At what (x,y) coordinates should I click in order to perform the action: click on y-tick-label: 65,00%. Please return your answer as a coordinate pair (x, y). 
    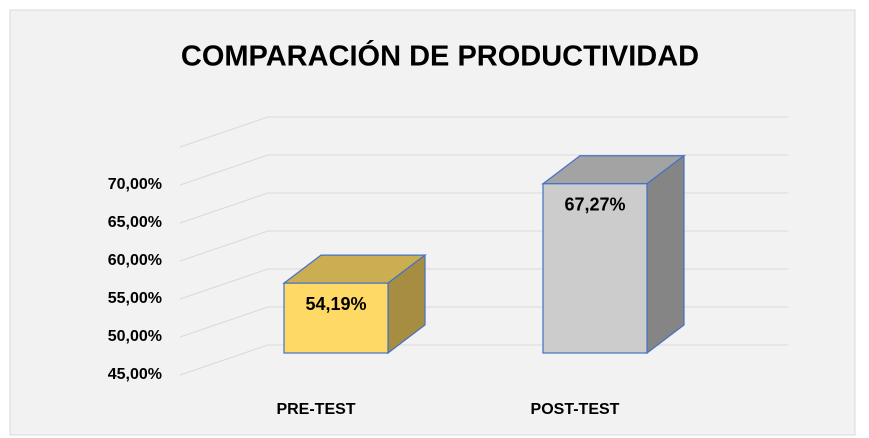
    Looking at the image, I should click on (135, 222).